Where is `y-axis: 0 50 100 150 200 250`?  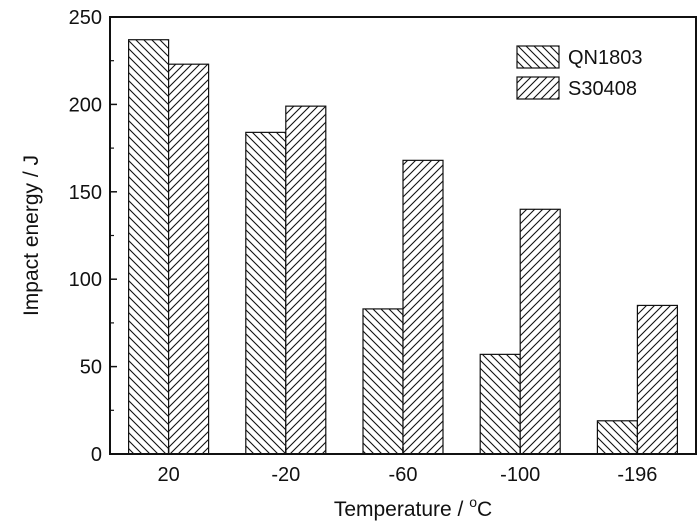 y-axis: 0 50 100 150 200 250 is located at coordinates (93, 236).